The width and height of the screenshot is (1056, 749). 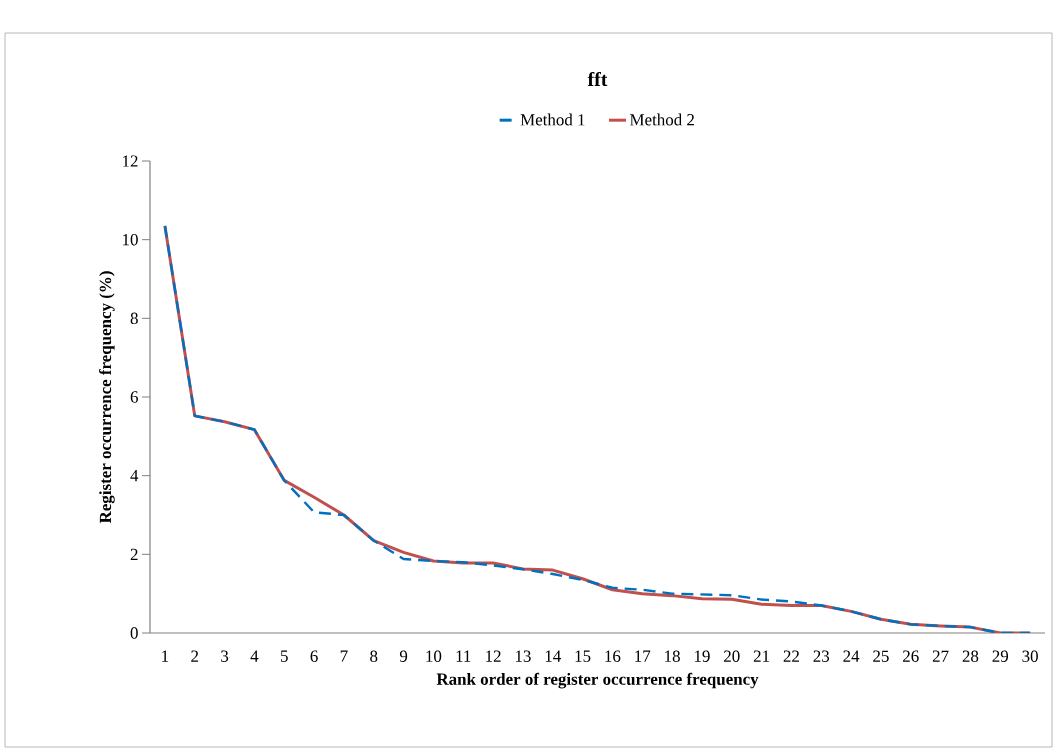 What do you see at coordinates (791, 656) in the screenshot?
I see `x-tick-label: 22` at bounding box center [791, 656].